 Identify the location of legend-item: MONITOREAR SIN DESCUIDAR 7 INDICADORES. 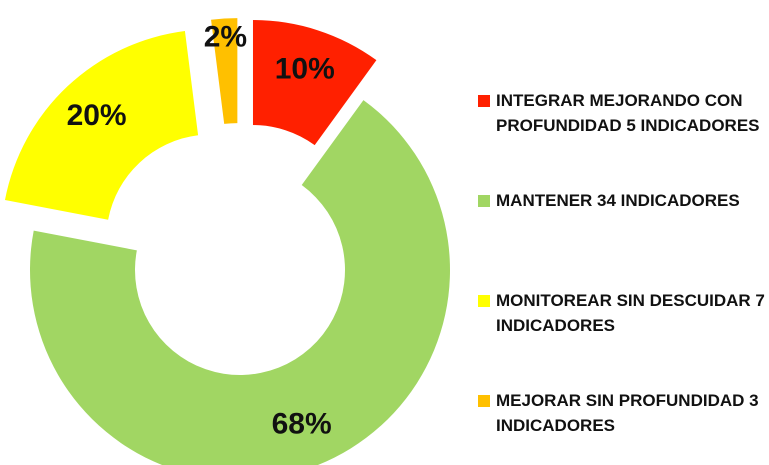
(622, 313).